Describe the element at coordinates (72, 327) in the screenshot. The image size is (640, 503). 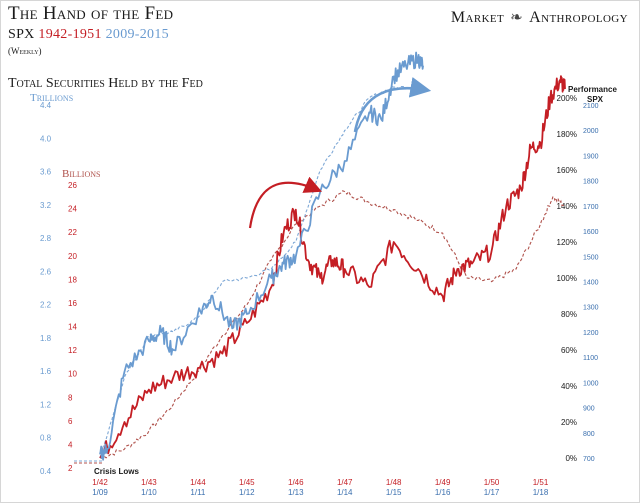
I see `billions-tick-label: 14` at that location.